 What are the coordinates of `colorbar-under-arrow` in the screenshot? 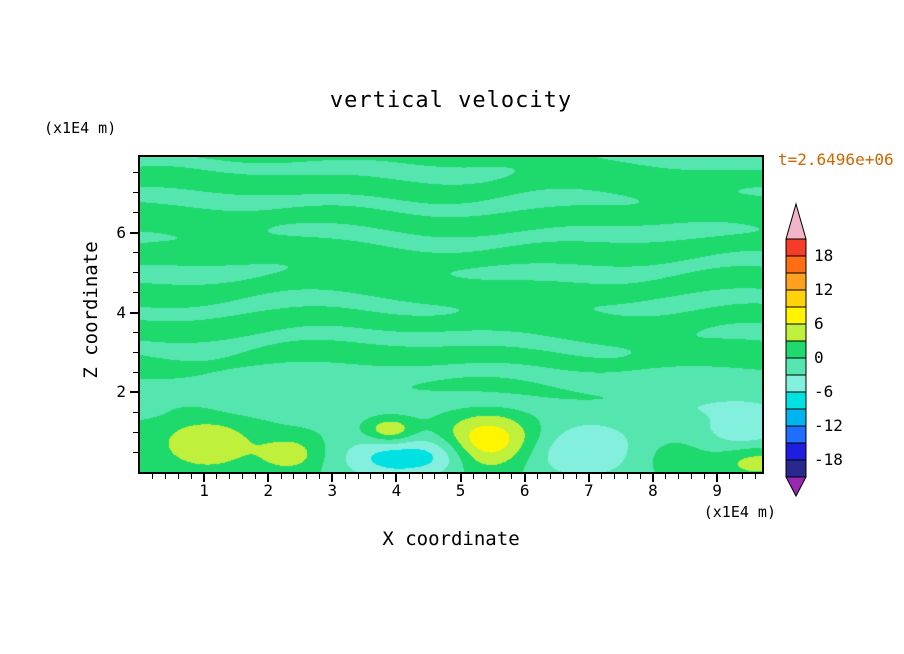 It's located at (796, 487).